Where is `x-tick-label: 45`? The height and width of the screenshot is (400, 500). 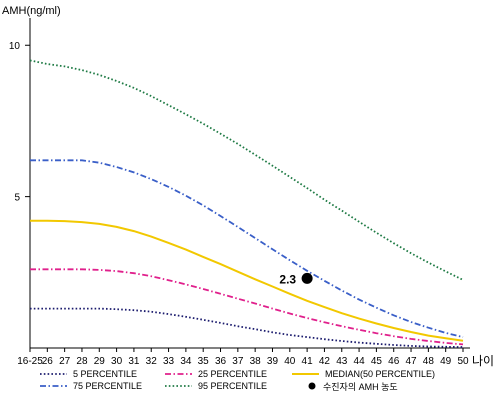
x-tick-label: 45 is located at coordinates (377, 361).